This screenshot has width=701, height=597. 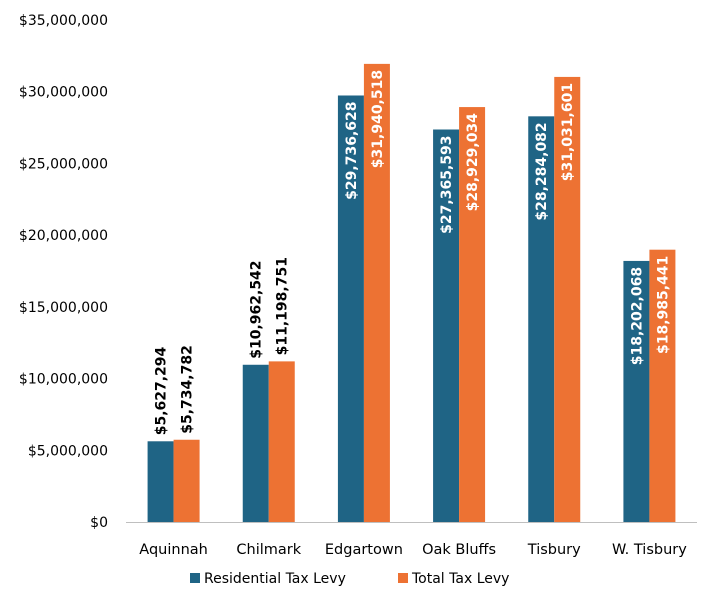 What do you see at coordinates (173, 550) in the screenshot?
I see `x-tick-label: Aquinnah` at bounding box center [173, 550].